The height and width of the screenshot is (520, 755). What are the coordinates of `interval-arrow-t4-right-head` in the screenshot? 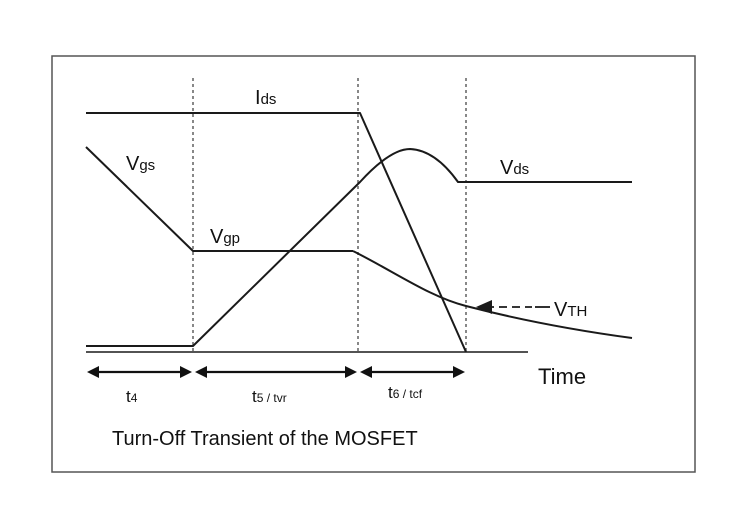 It's located at (186, 372).